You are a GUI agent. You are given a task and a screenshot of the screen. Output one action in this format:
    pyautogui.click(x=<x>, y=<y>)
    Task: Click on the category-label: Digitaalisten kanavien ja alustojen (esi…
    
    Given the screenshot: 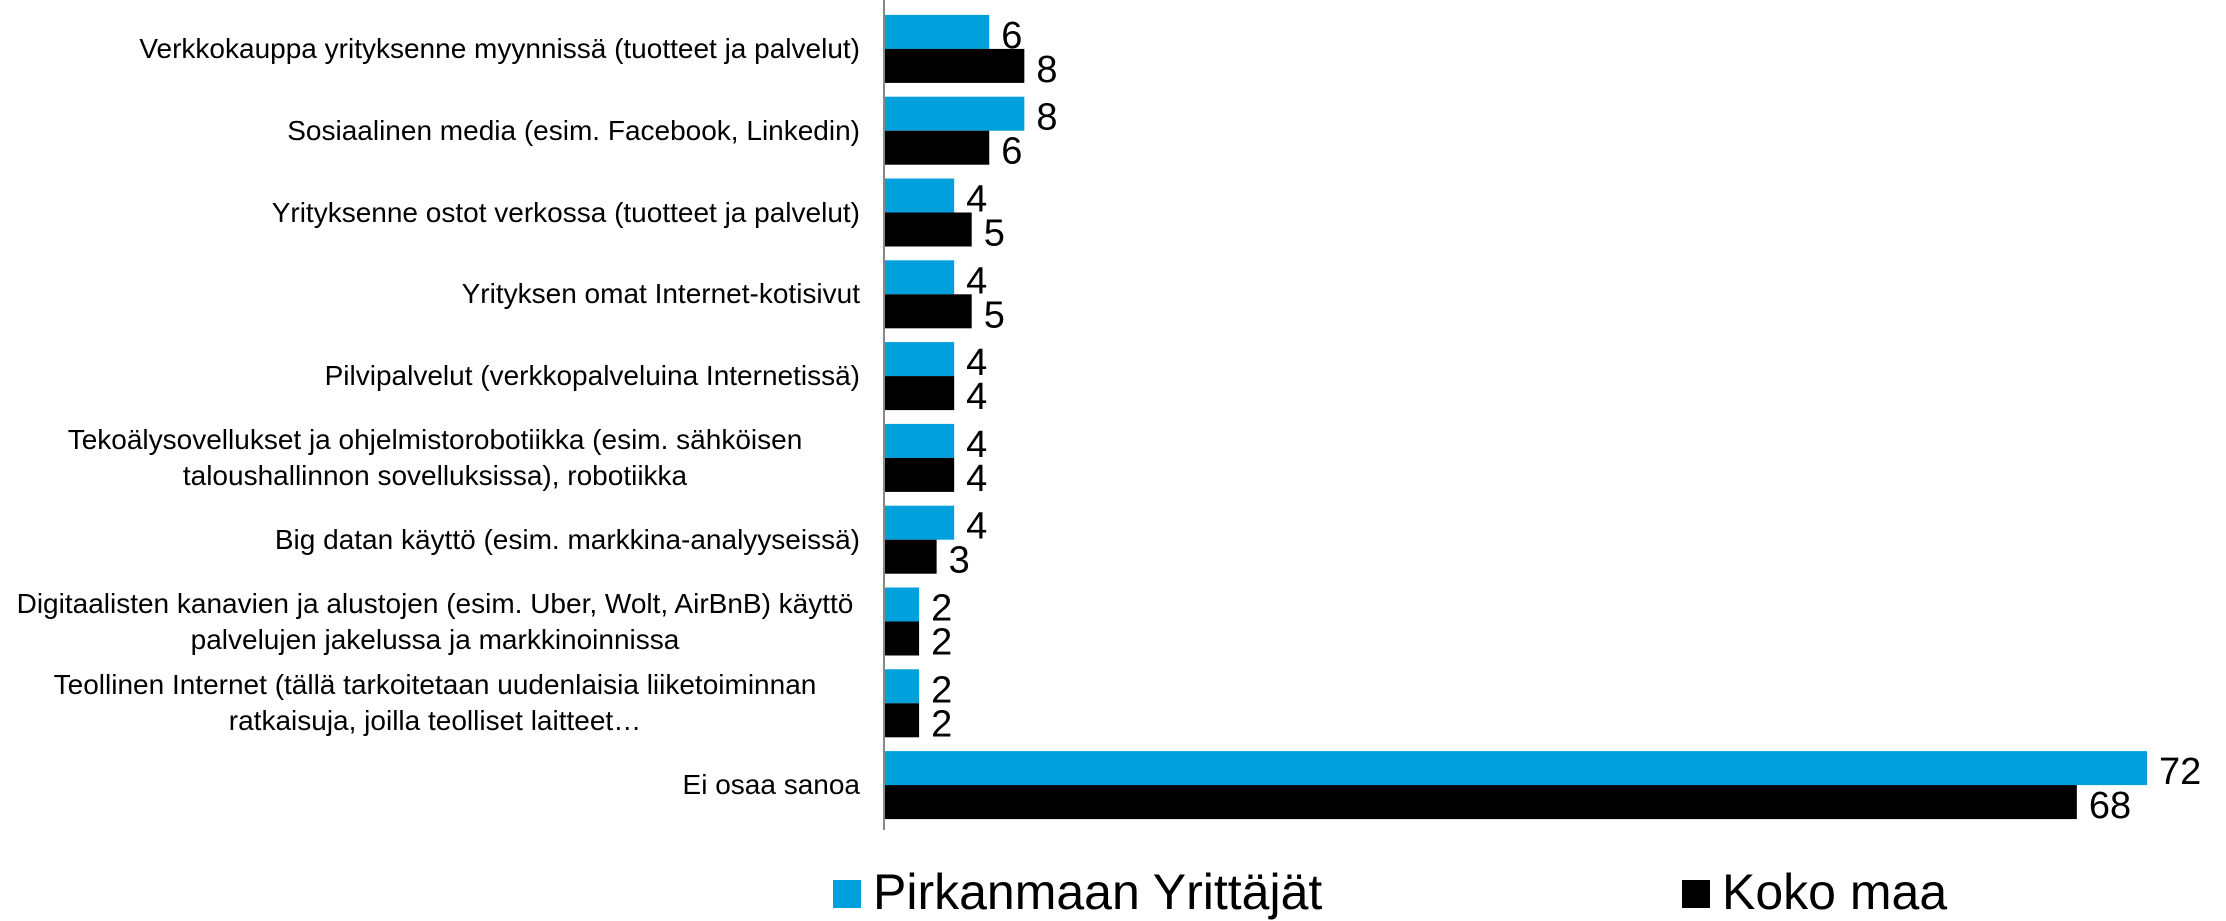 What is the action you would take?
    pyautogui.click(x=435, y=622)
    